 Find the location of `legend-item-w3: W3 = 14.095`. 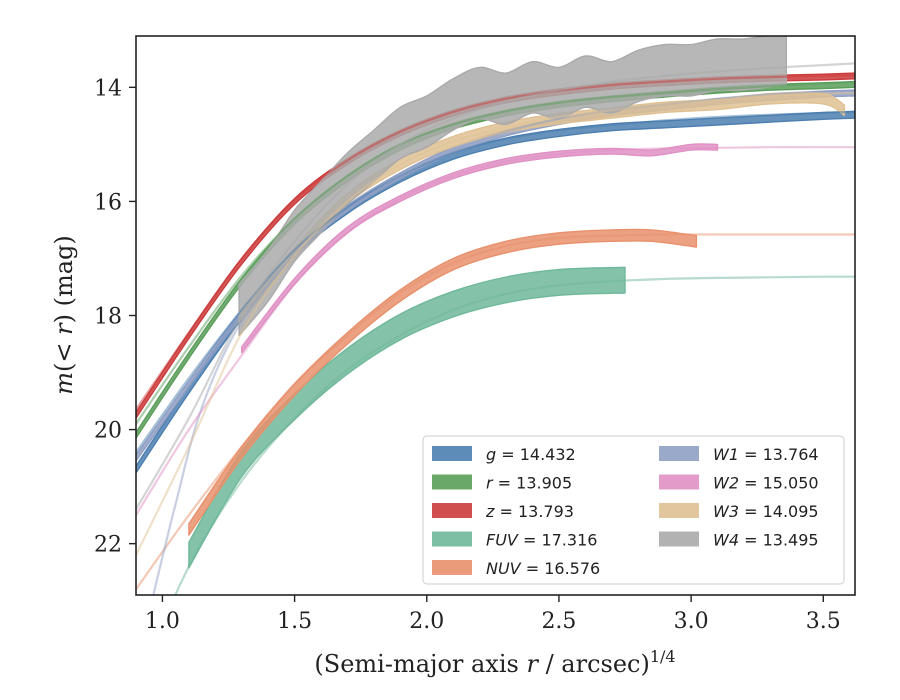

legend-item-w3: W3 = 14.095 is located at coordinates (739, 511).